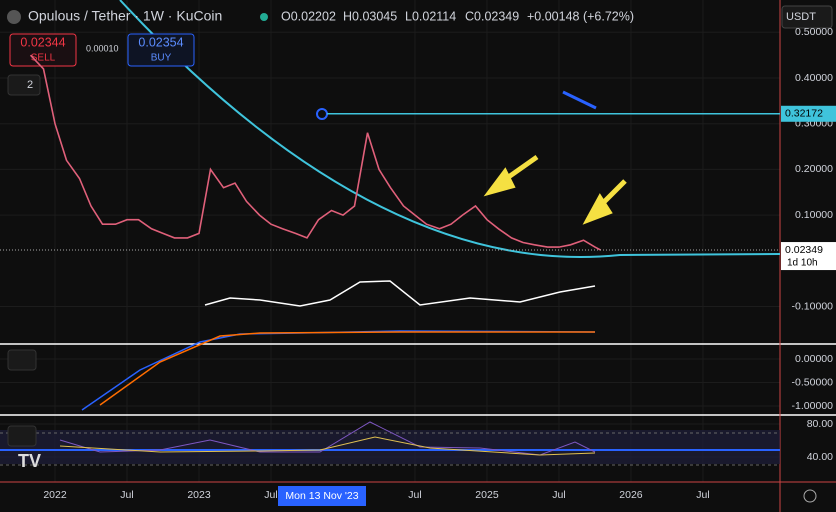  Describe the element at coordinates (814, 32) in the screenshot. I see `y-tick-label: 0.50000` at that location.